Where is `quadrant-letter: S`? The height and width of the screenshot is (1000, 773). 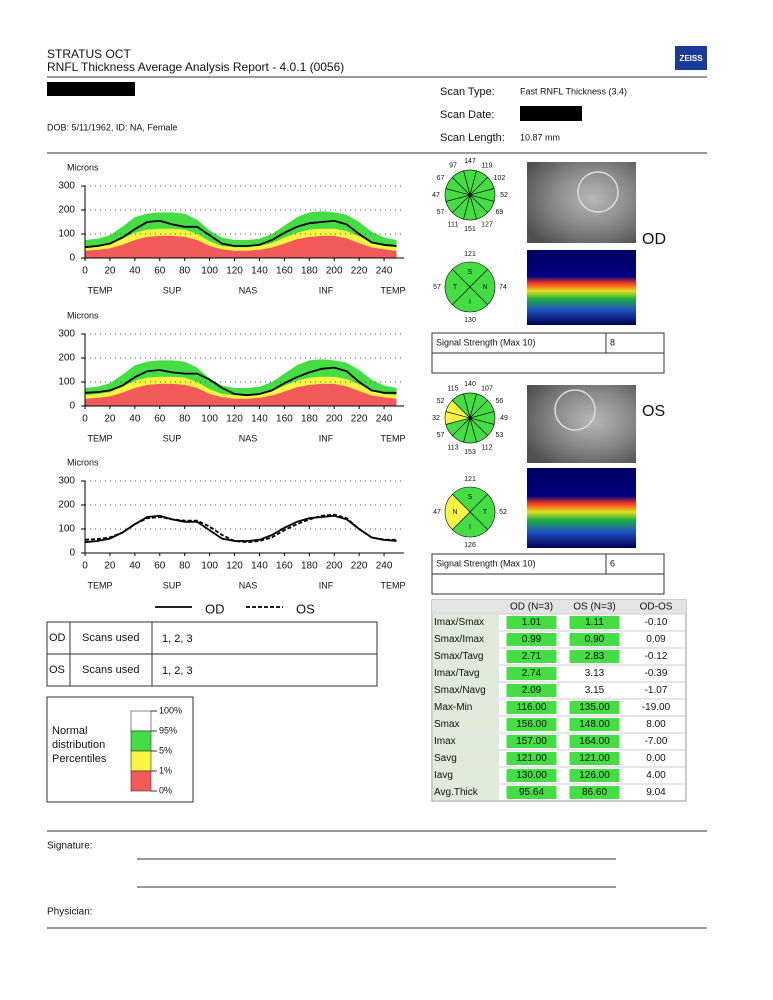
quadrant-letter: S is located at coordinates (470, 497).